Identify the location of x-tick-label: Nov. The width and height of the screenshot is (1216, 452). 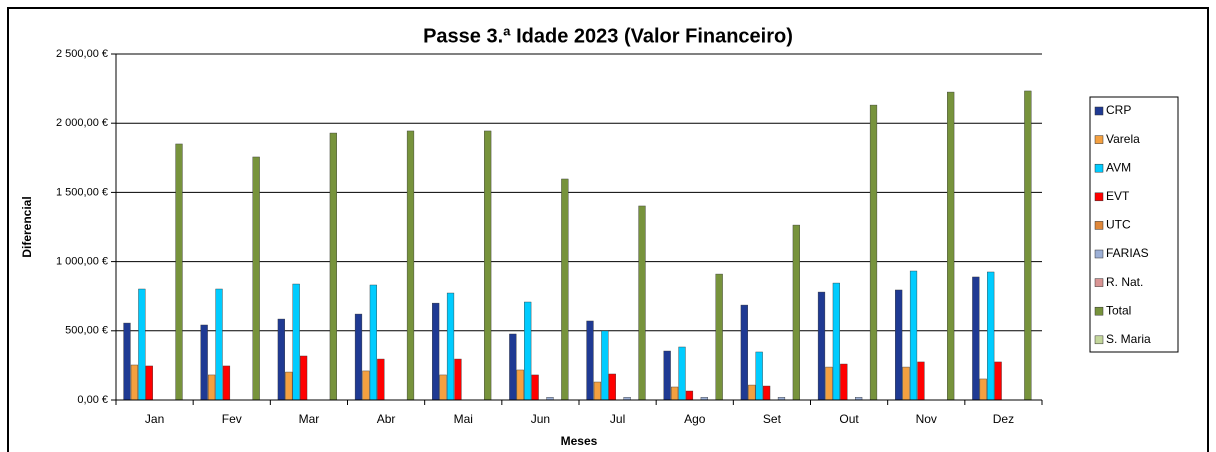
(926, 419).